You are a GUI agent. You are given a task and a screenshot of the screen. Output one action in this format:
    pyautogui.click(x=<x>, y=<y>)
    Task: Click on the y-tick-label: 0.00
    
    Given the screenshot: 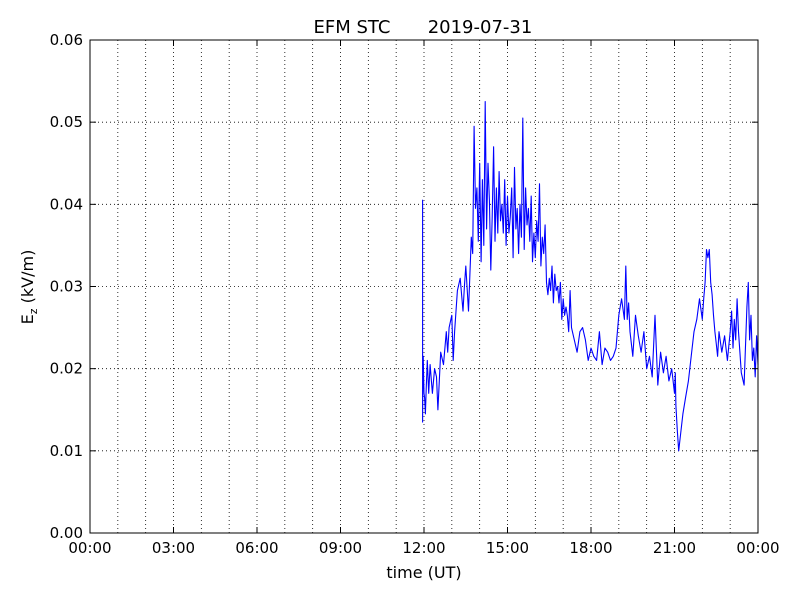 What is the action you would take?
    pyautogui.click(x=66, y=533)
    